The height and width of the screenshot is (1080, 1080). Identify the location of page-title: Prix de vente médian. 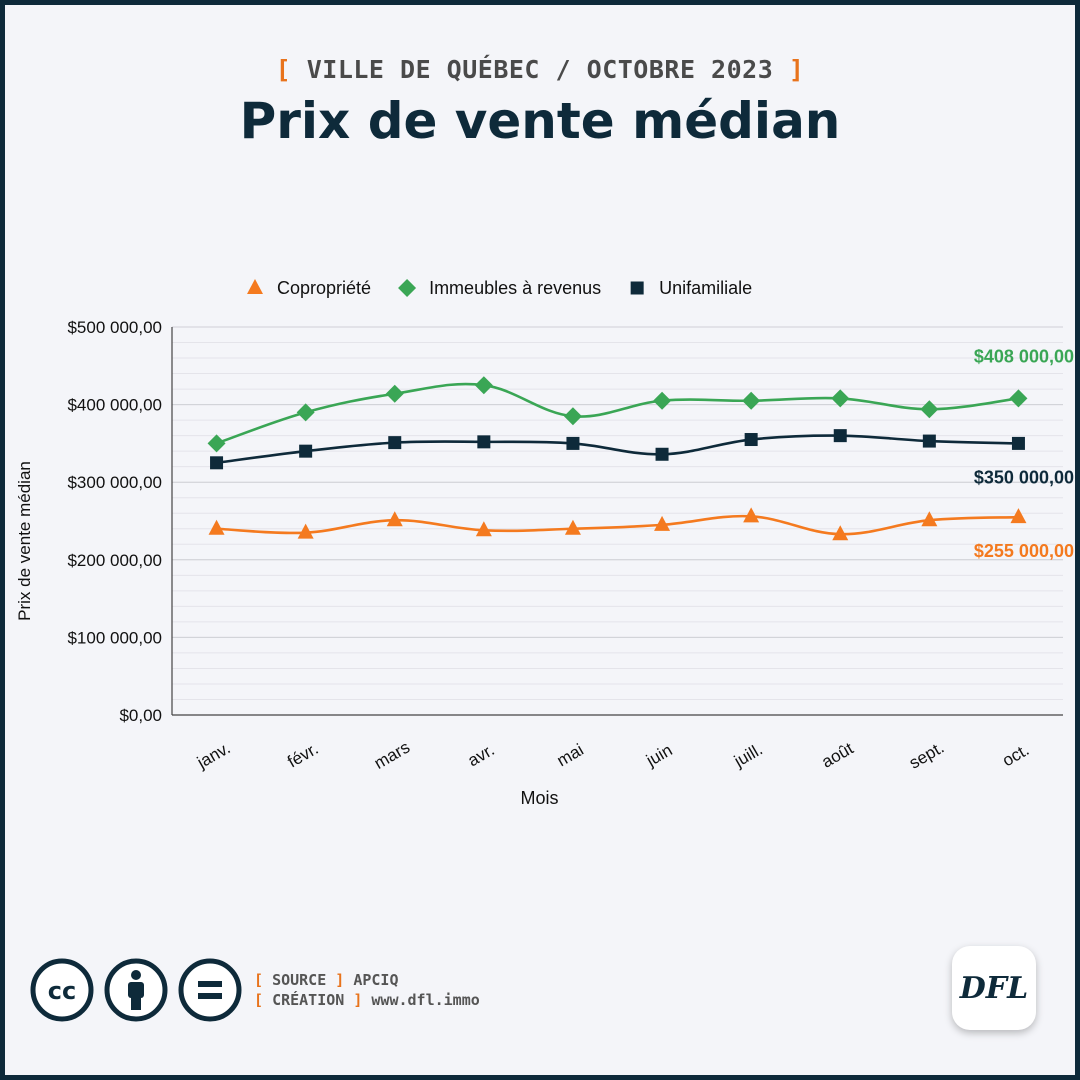
(540, 121).